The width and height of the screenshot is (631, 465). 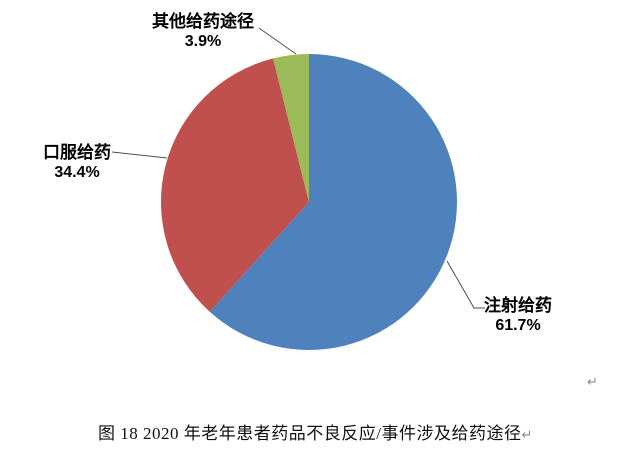 I want to click on figure-caption-text: 图 18 2020 年老年患者药品不良反应/事件涉及给药途径, so click(x=310, y=433).